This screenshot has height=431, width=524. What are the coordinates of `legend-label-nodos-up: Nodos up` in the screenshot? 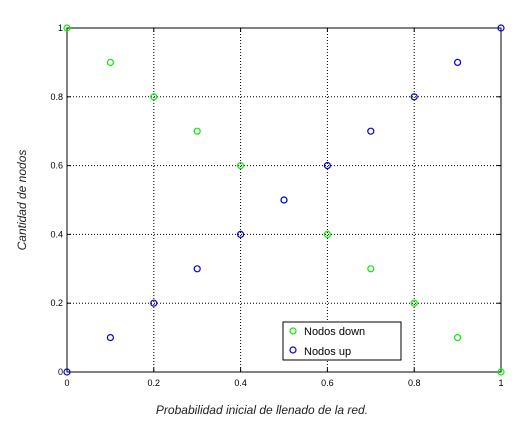 It's located at (327, 352).